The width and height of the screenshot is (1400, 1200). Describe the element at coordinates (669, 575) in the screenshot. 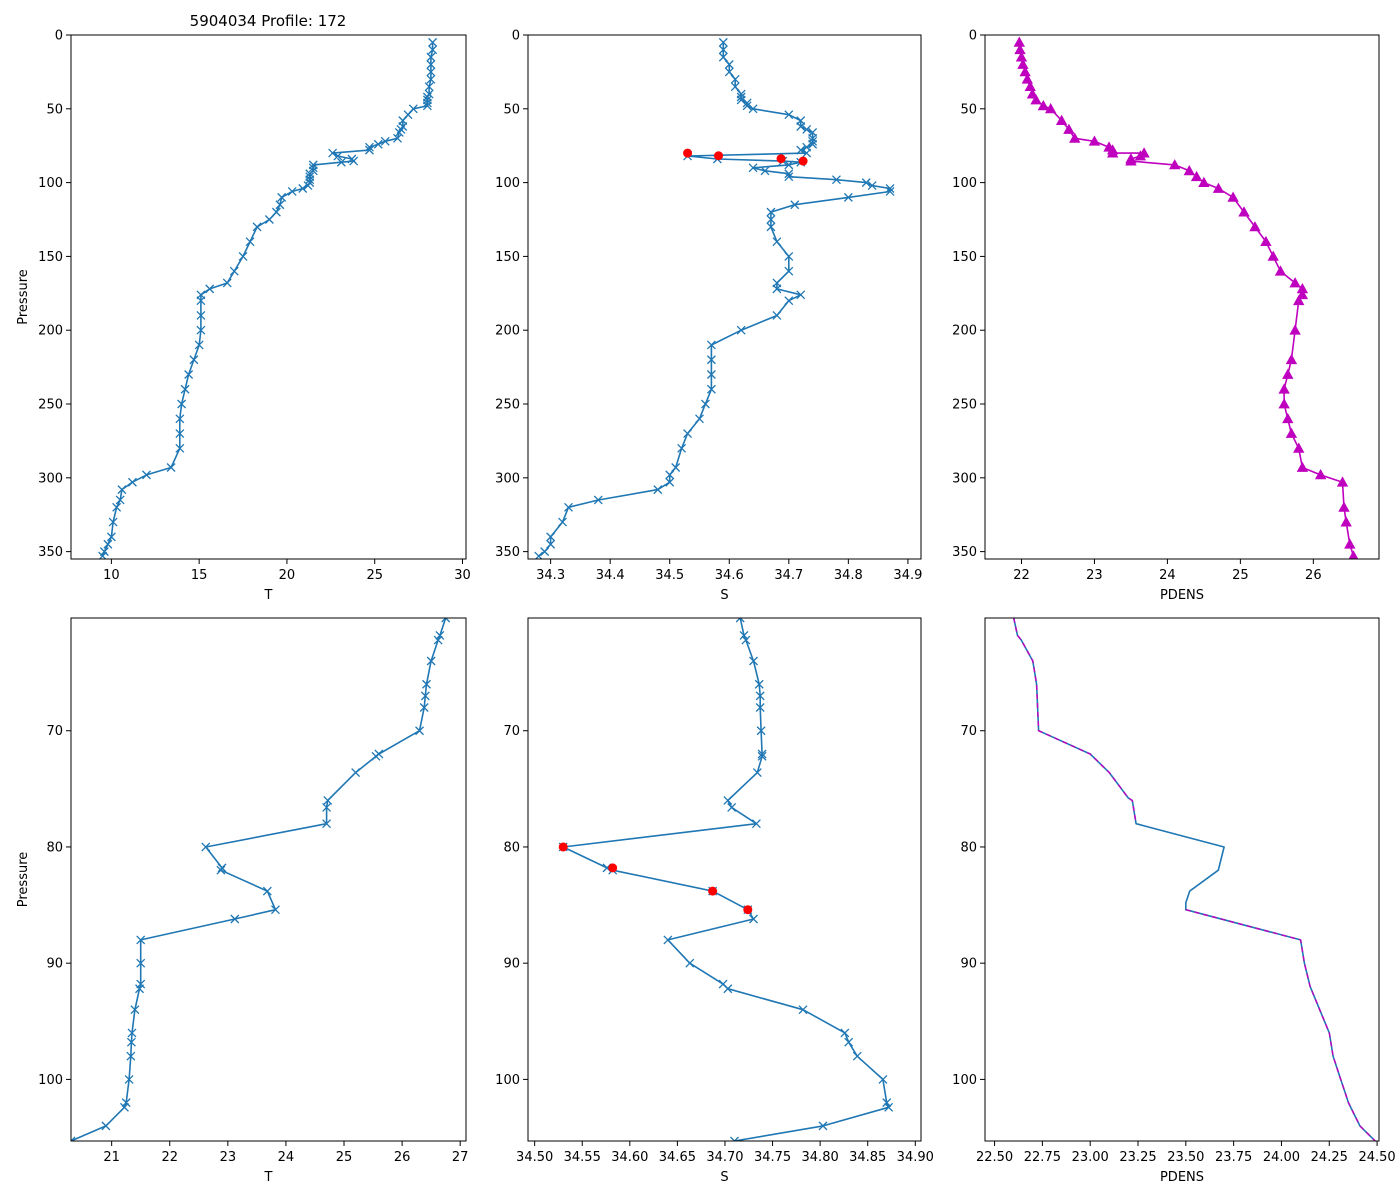

I see `x-tick-label: 34.5` at that location.